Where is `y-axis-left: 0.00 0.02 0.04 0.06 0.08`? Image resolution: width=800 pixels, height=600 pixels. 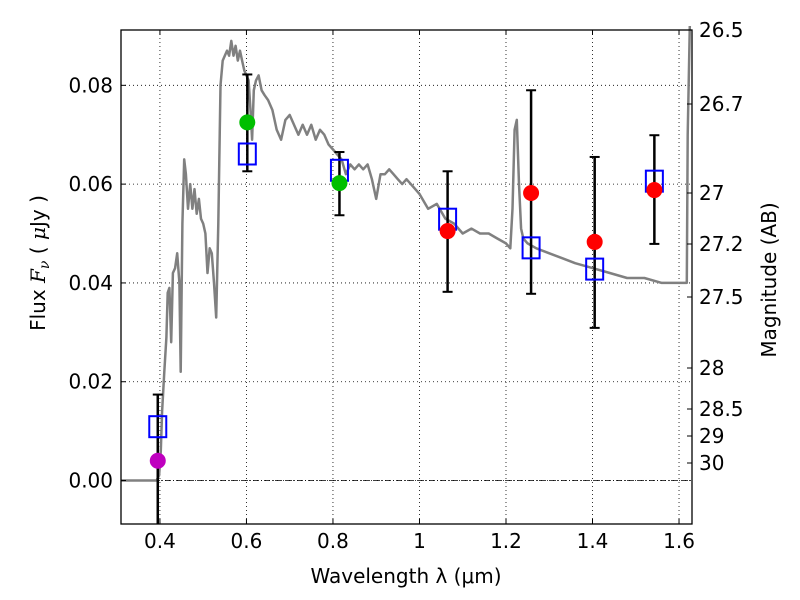
y-axis-left: 0.00 0.02 0.04 0.06 0.08 is located at coordinates (97, 283).